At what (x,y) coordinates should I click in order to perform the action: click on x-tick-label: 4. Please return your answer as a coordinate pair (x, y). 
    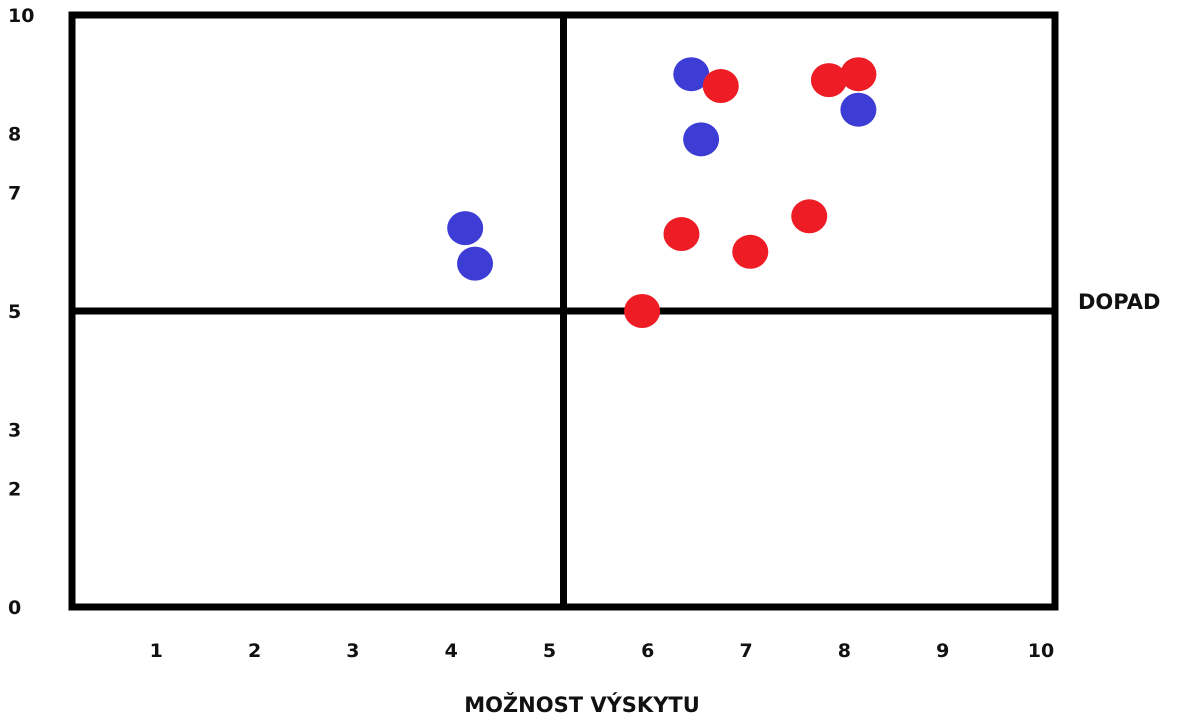
    Looking at the image, I should click on (451, 651).